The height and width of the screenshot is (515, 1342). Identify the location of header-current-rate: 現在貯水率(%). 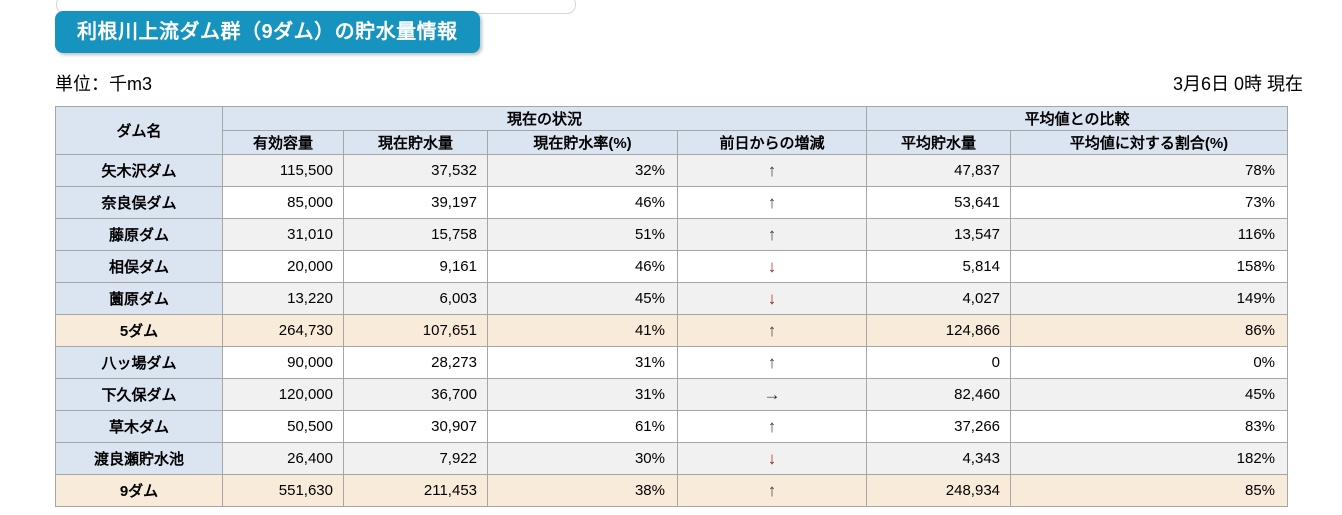
(582, 142).